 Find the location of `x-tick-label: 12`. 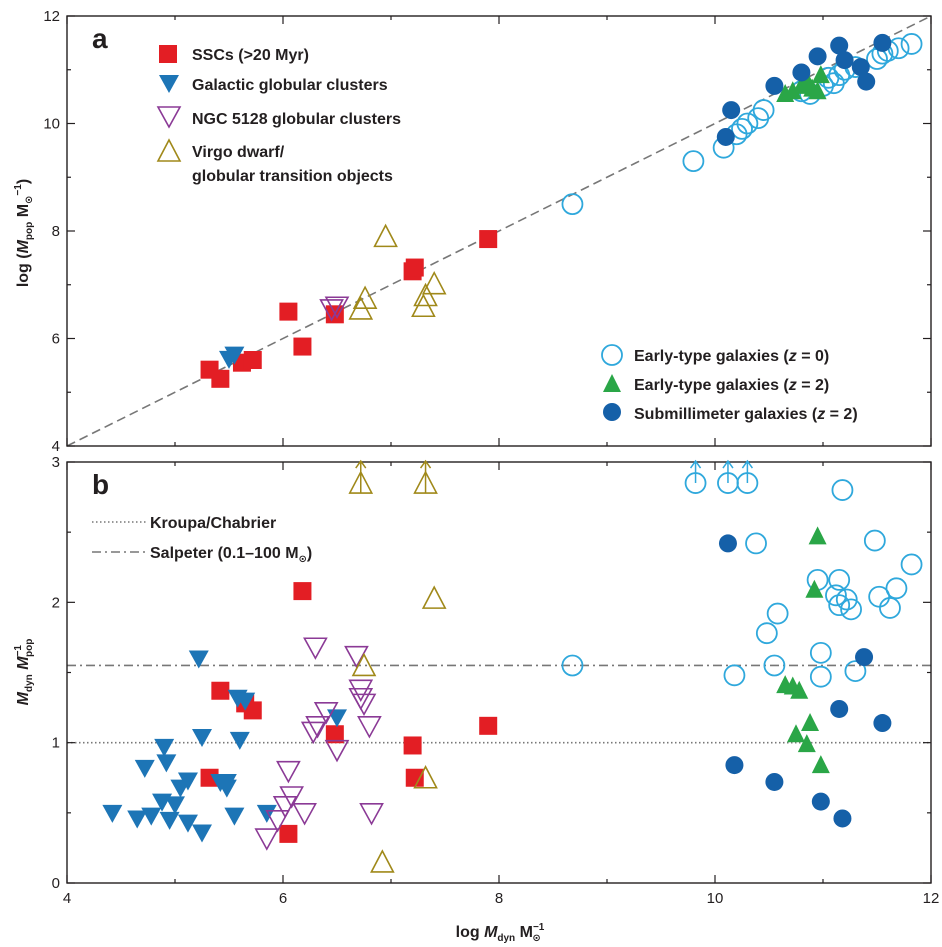

x-tick-label: 12 is located at coordinates (931, 898).